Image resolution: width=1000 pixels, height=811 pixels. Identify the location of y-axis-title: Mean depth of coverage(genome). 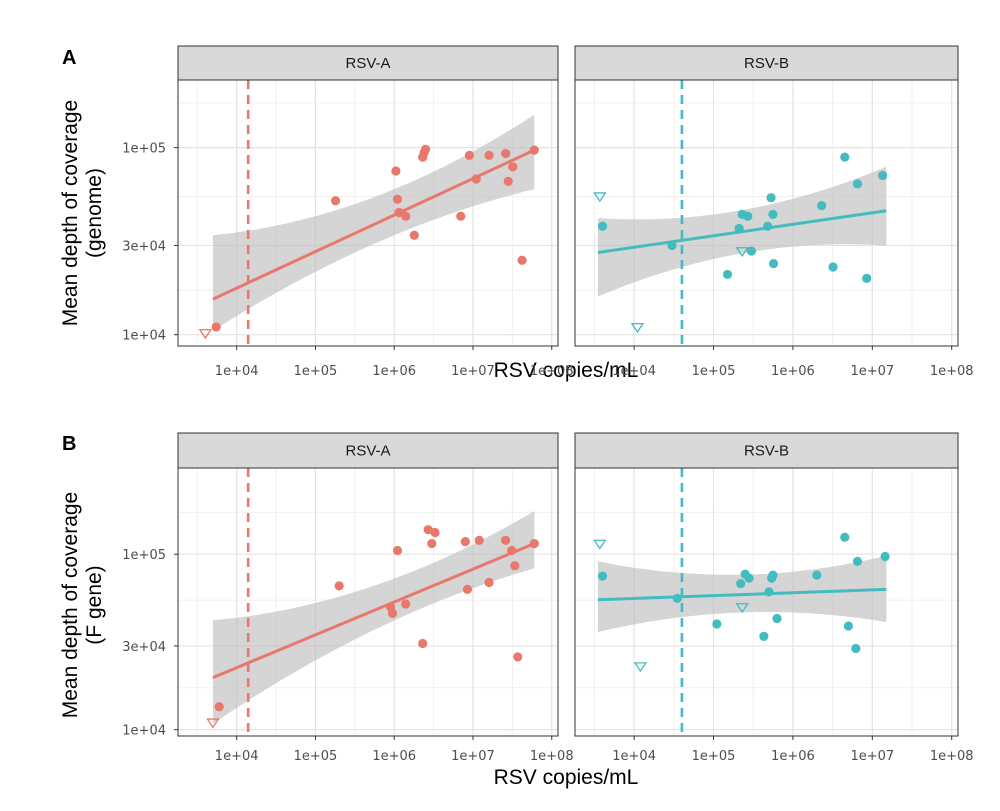
(82, 213).